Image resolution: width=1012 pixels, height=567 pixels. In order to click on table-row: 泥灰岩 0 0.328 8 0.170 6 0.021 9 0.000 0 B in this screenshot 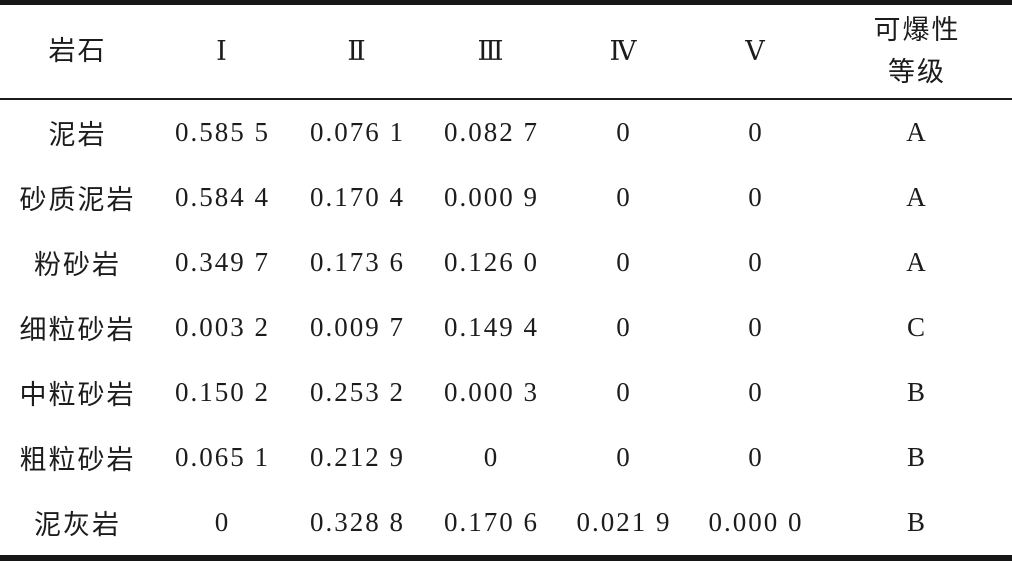, I will do `click(506, 522)`.